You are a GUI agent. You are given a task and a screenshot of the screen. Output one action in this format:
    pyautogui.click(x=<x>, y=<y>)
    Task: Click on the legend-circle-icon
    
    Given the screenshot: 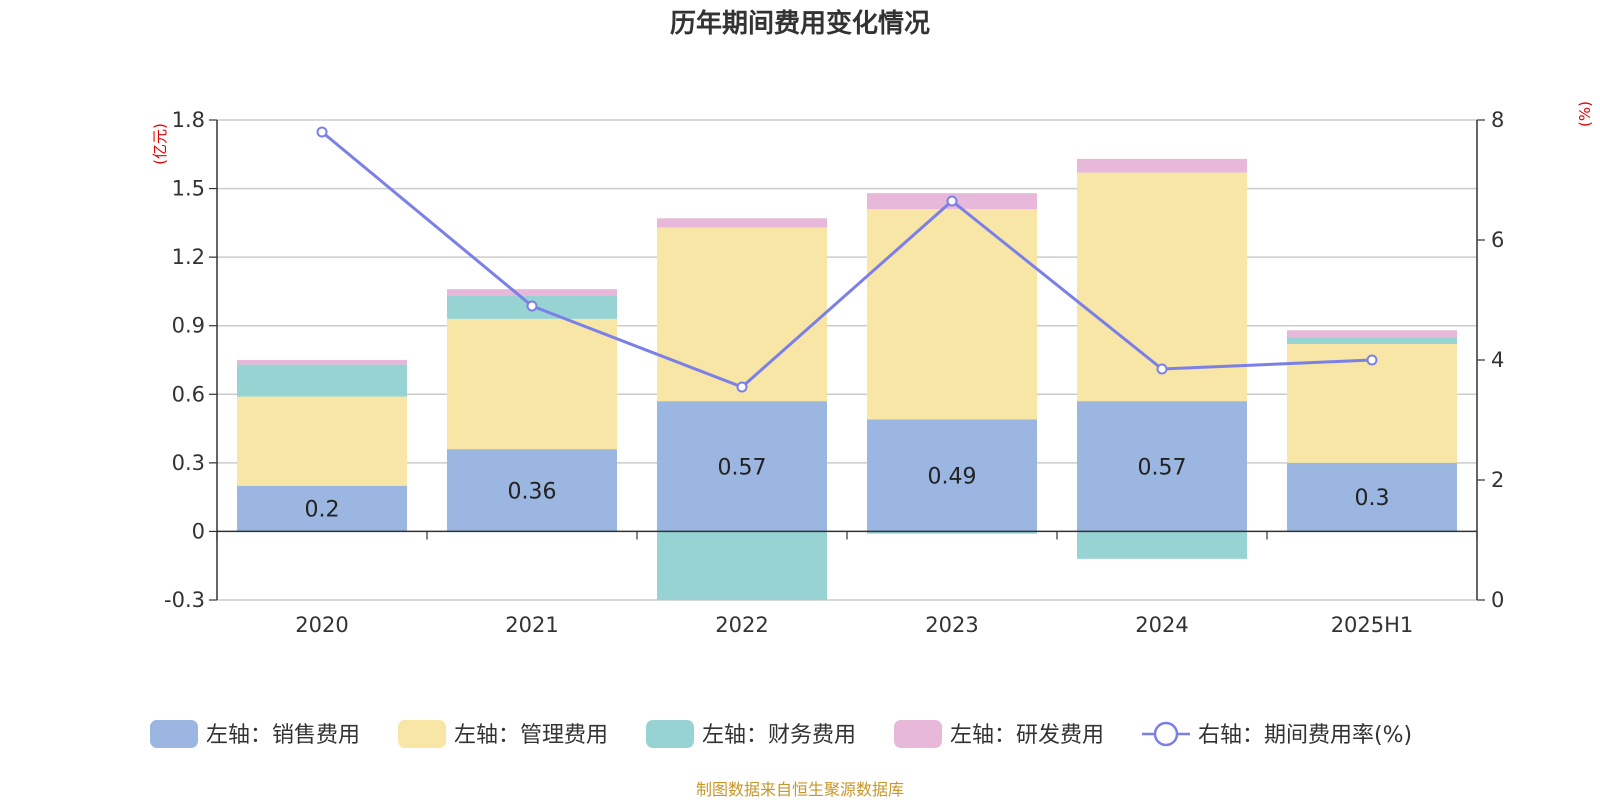 What is the action you would take?
    pyautogui.click(x=1166, y=734)
    